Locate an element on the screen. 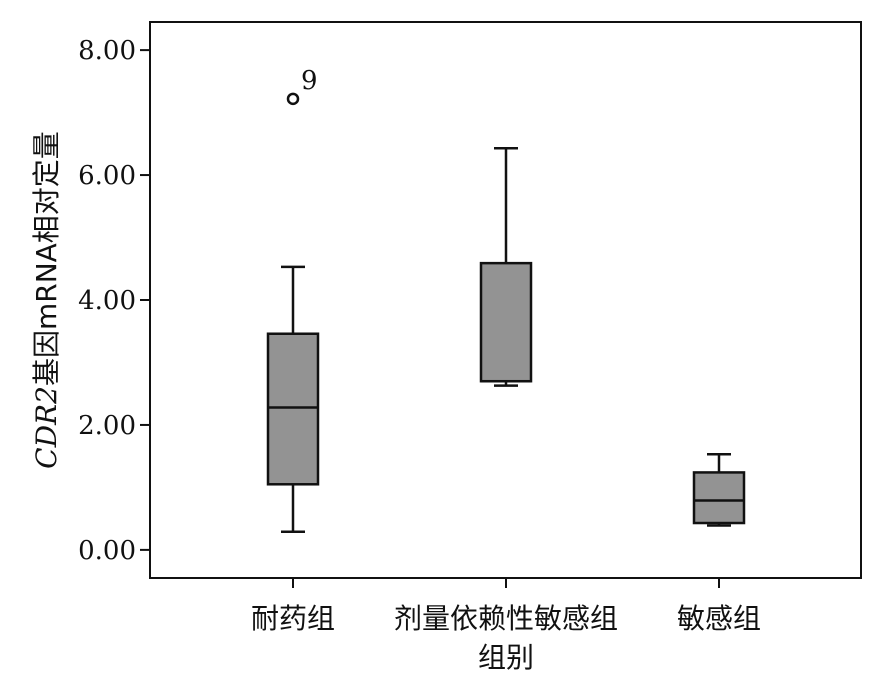  x-axis-title: 组别 is located at coordinates (506, 657).